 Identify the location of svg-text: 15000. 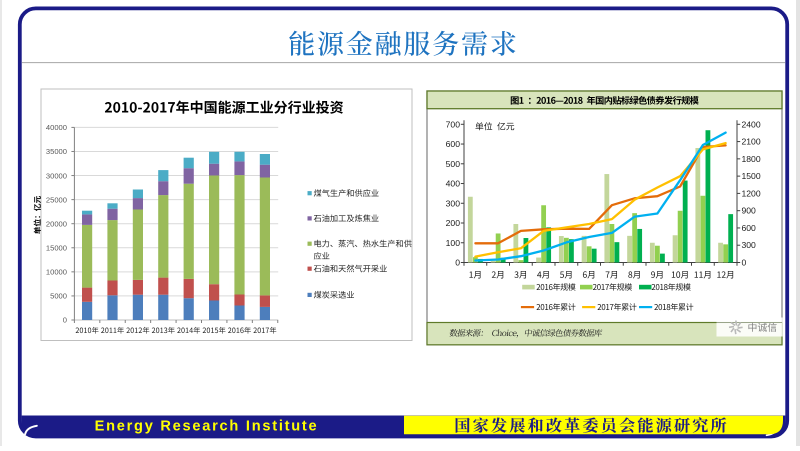
(56, 247).